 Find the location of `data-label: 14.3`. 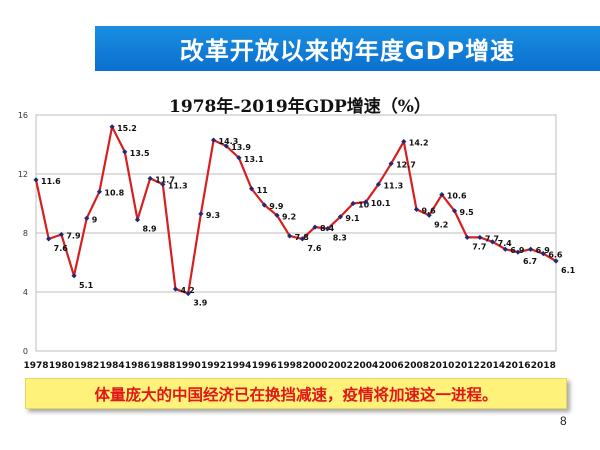

data-label: 14.3 is located at coordinates (229, 141).